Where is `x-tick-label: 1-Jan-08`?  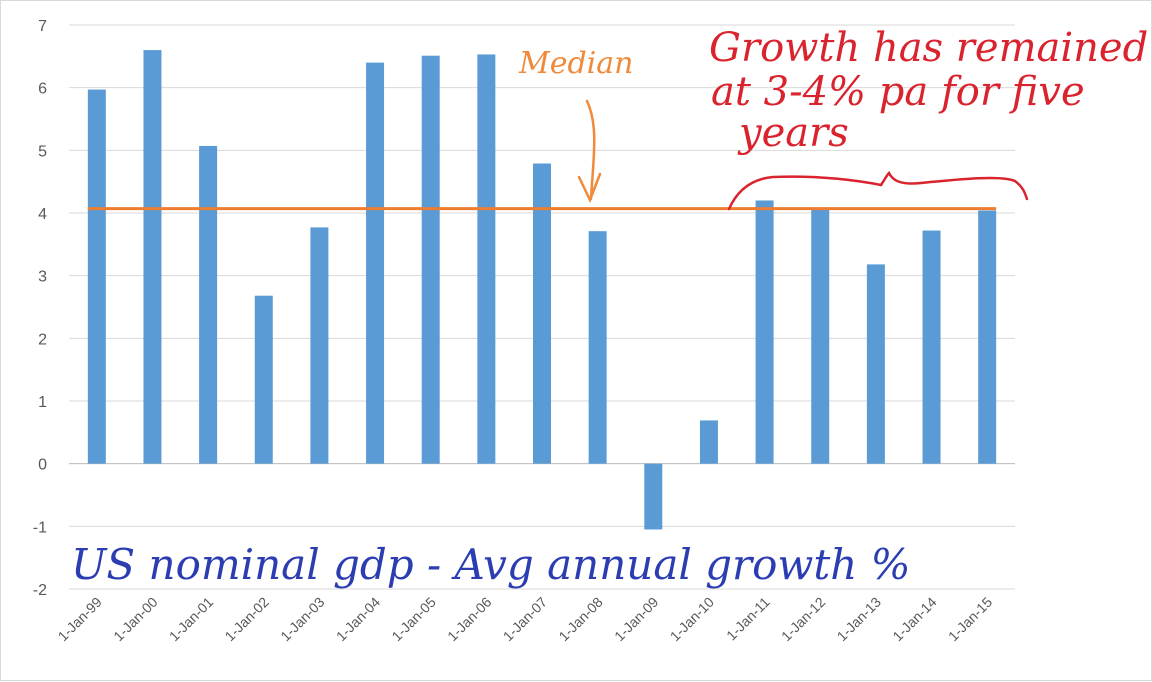
x-tick-label: 1-Jan-08 is located at coordinates (580, 619).